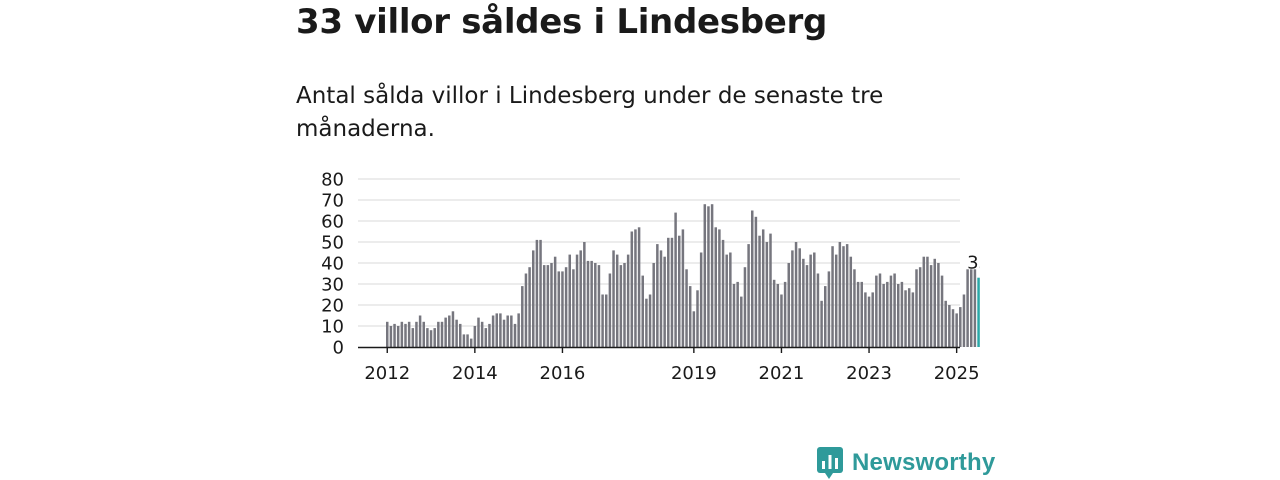 This screenshot has height=480, width=1280. I want to click on y-tick-label: 60, so click(332, 222).